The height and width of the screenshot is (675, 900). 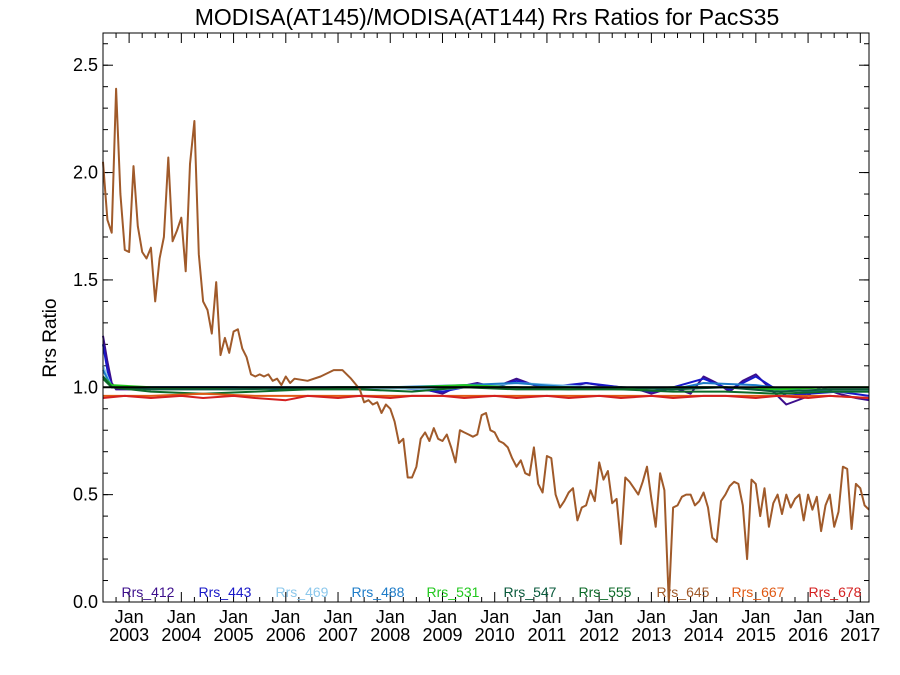 What do you see at coordinates (605, 592) in the screenshot?
I see `legend-label-rrs-555: Rrs_555` at bounding box center [605, 592].